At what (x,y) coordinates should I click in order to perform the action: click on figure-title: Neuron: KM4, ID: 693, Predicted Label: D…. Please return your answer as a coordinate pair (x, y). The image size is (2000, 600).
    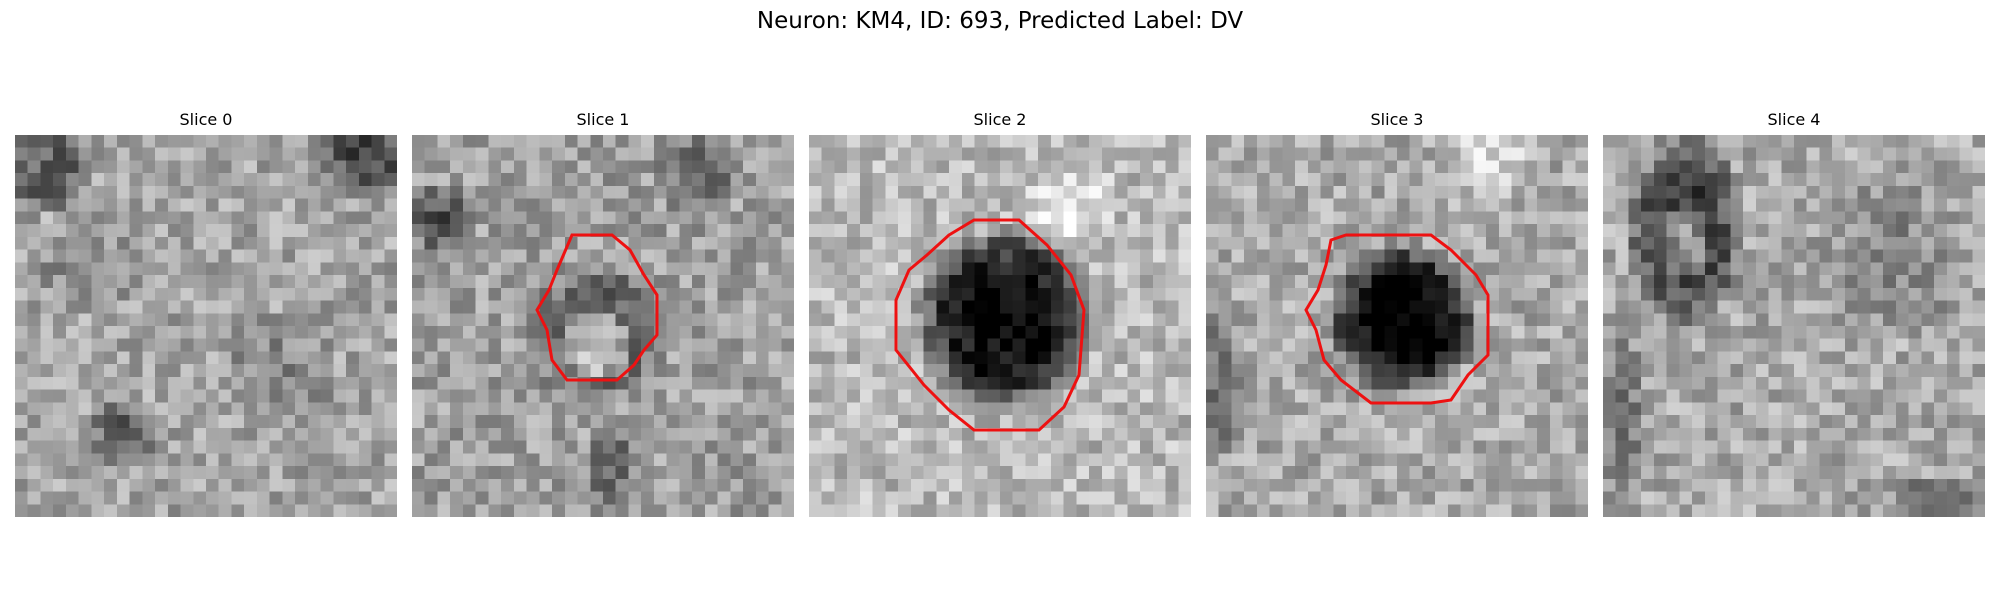
    Looking at the image, I should click on (1000, 21).